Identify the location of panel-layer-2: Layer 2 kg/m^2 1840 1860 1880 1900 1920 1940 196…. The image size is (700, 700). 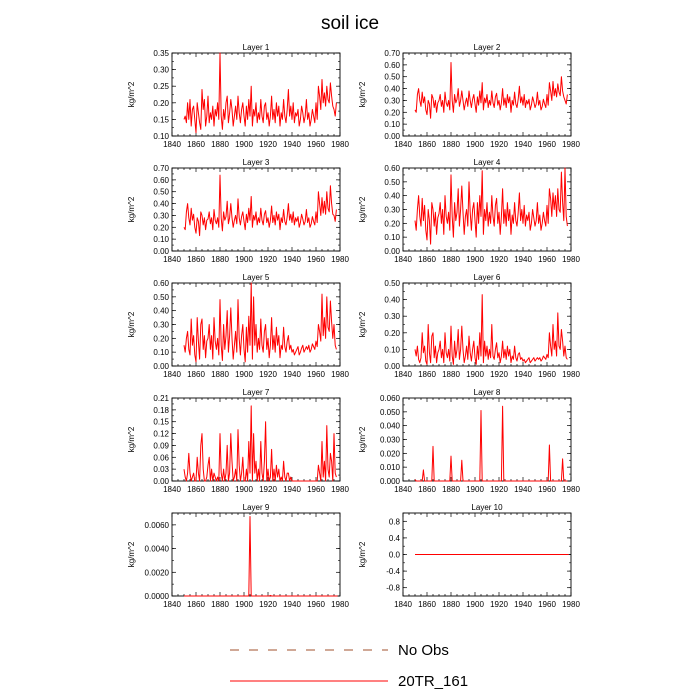
(469, 96).